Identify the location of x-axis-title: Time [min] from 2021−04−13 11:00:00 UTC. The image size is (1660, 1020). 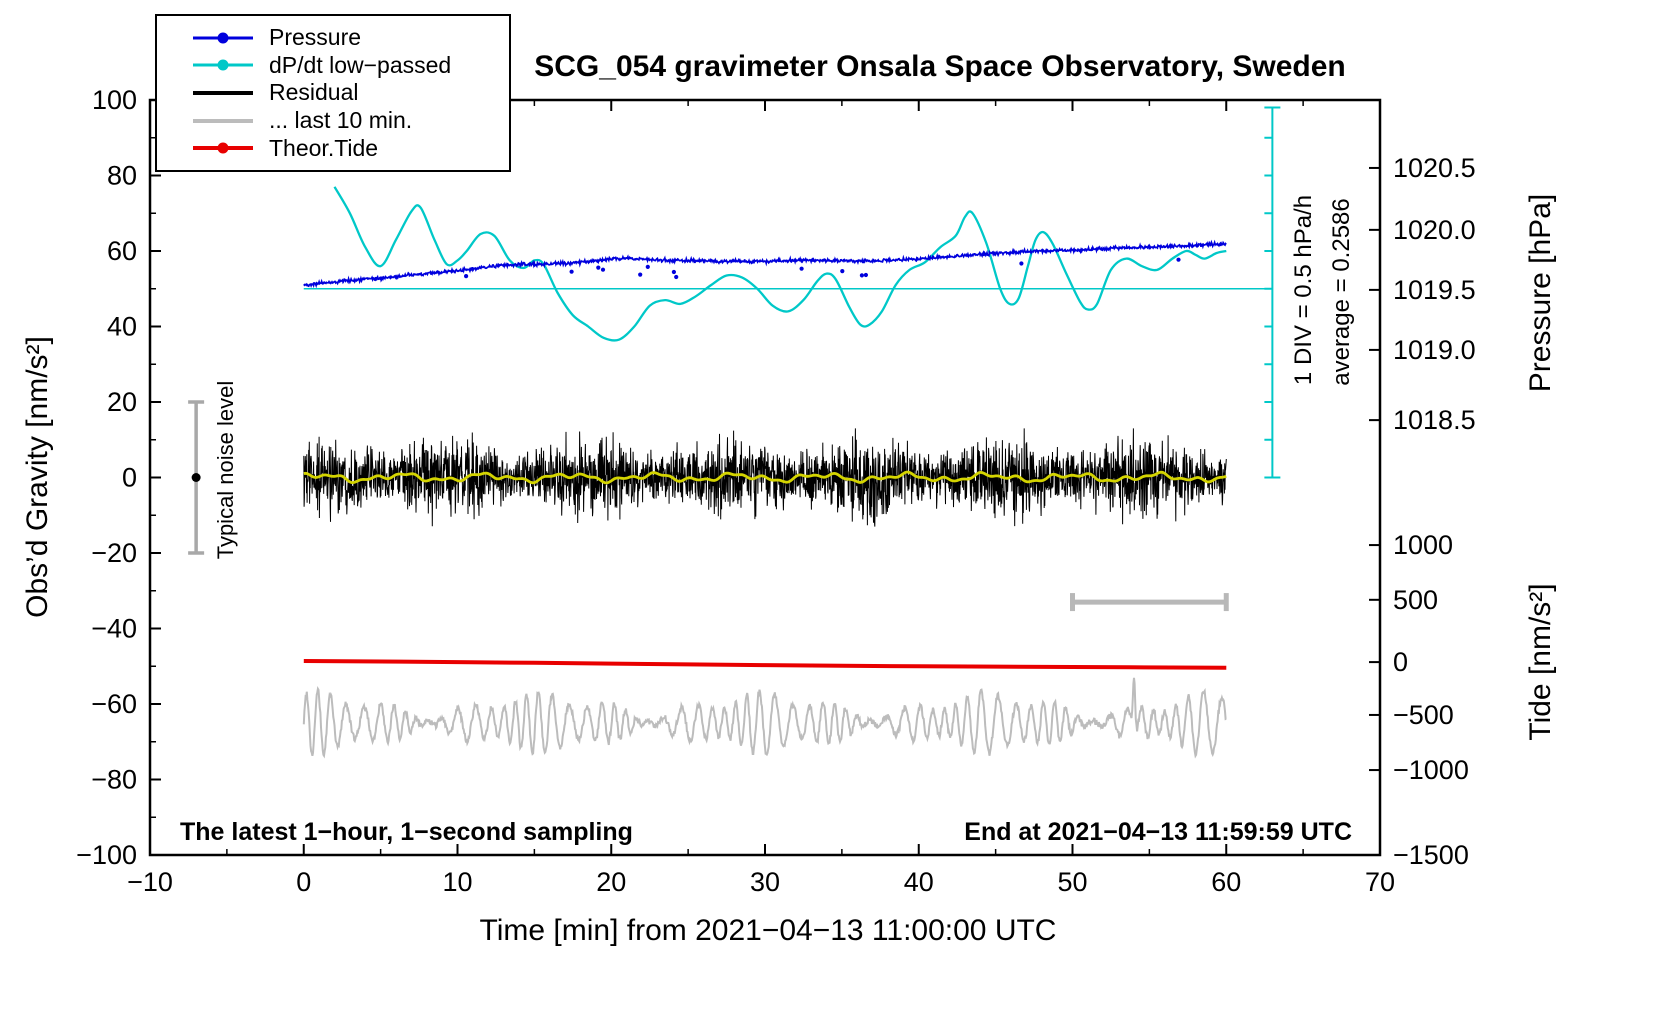
(768, 930).